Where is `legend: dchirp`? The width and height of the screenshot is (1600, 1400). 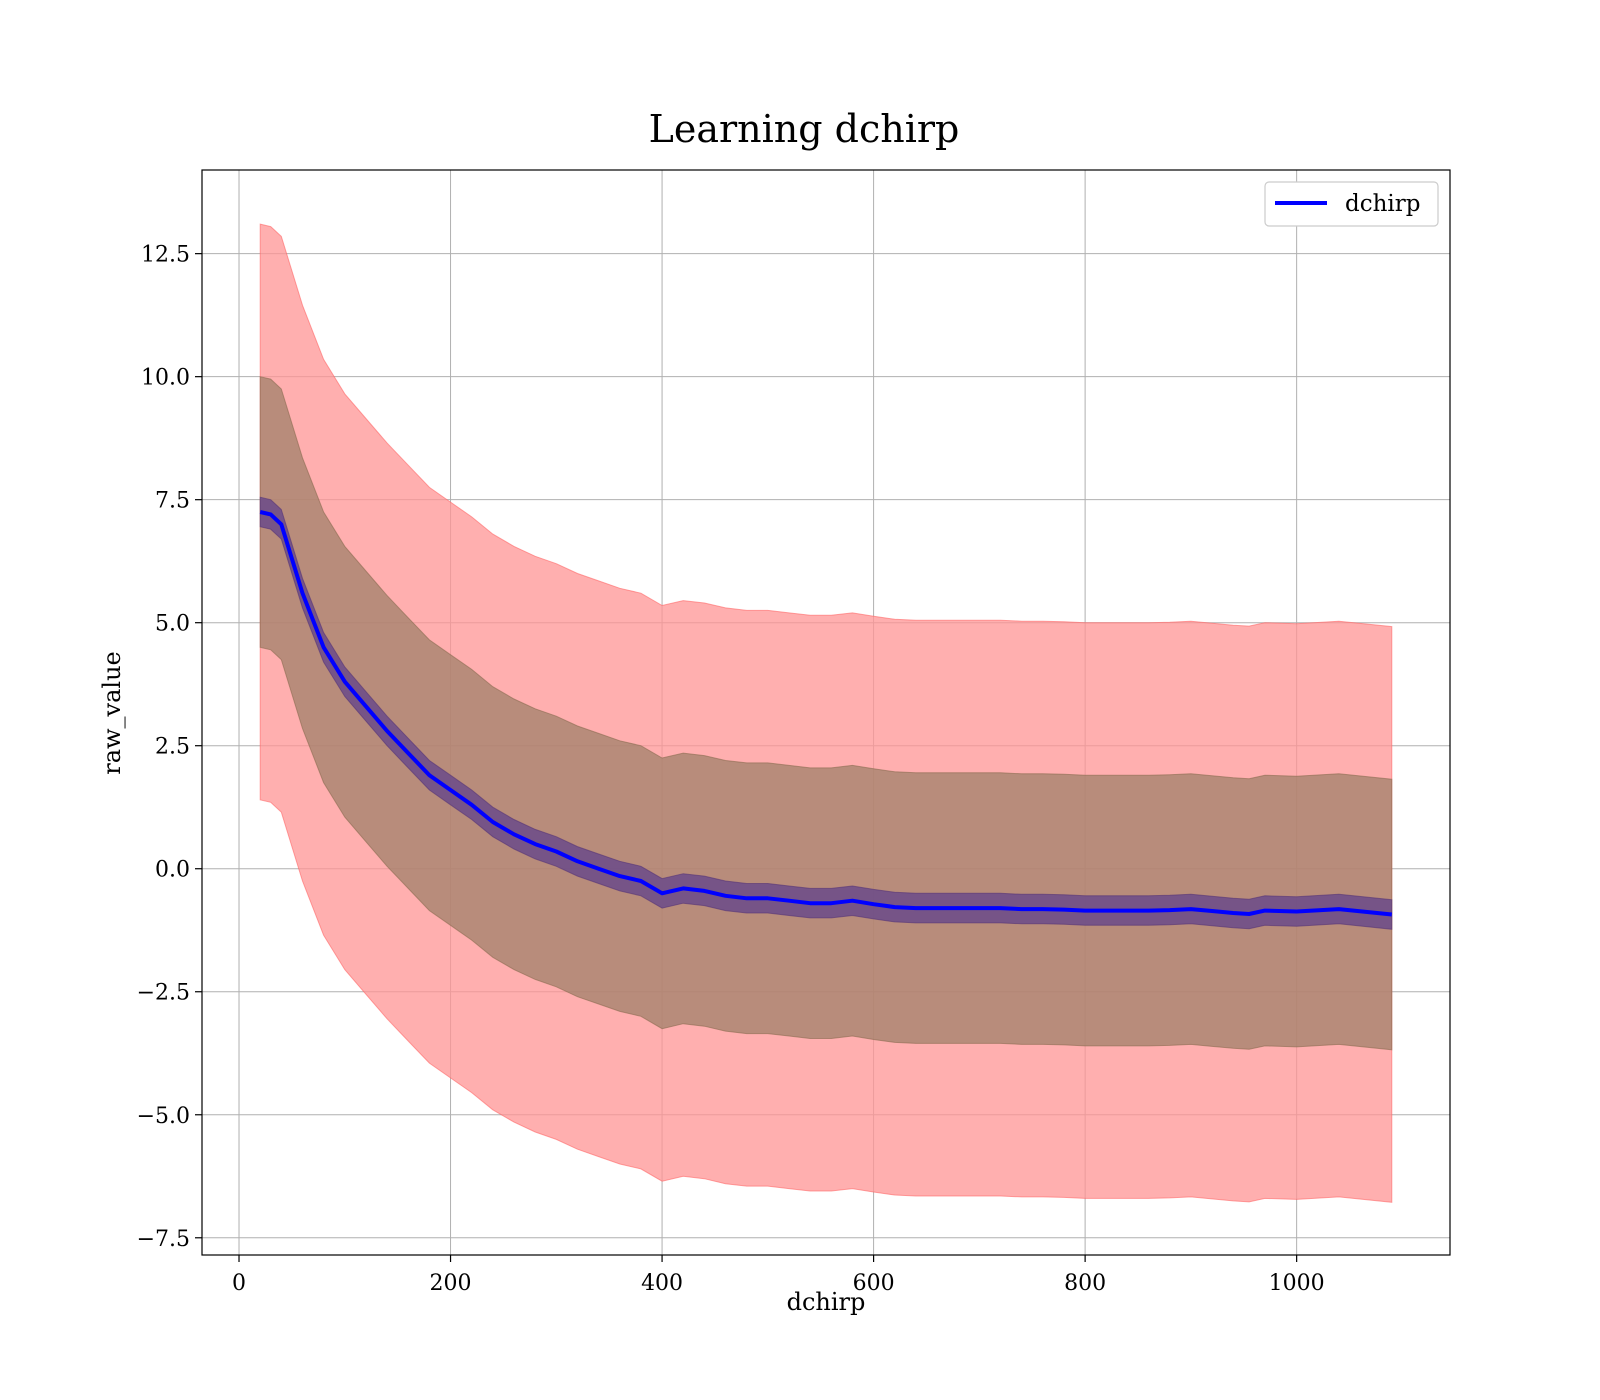 legend: dchirp is located at coordinates (1351, 204).